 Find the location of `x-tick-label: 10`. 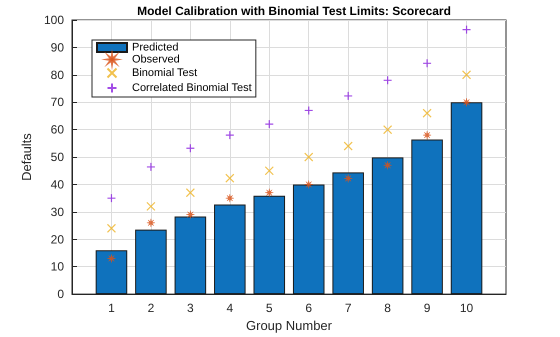

x-tick-label: 10 is located at coordinates (467, 308).